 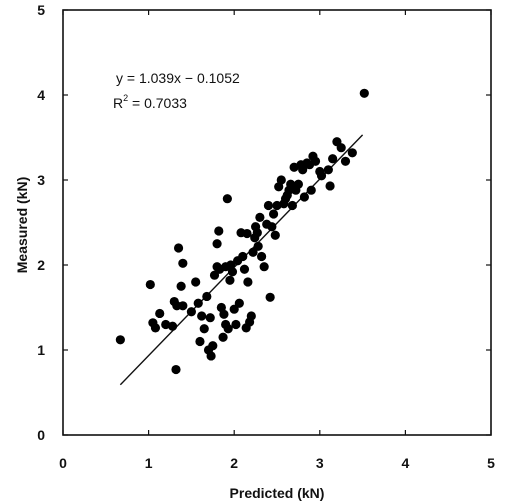 What do you see at coordinates (178, 78) in the screenshot?
I see `regression-equation: y = 1.039x − 0.1052` at bounding box center [178, 78].